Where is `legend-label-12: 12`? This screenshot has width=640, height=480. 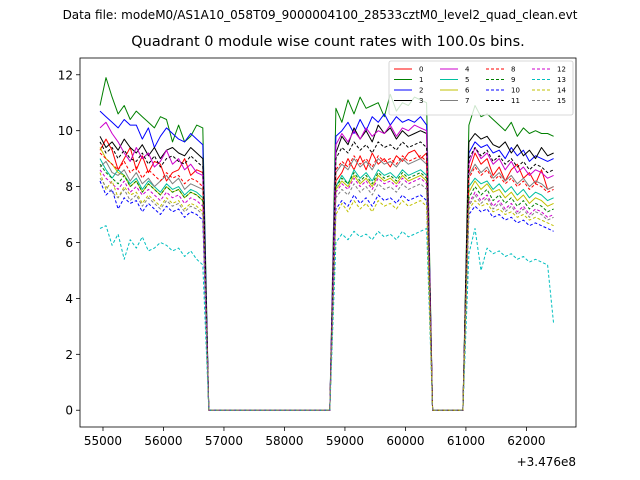 legend-label-12: 12 is located at coordinates (561, 70).